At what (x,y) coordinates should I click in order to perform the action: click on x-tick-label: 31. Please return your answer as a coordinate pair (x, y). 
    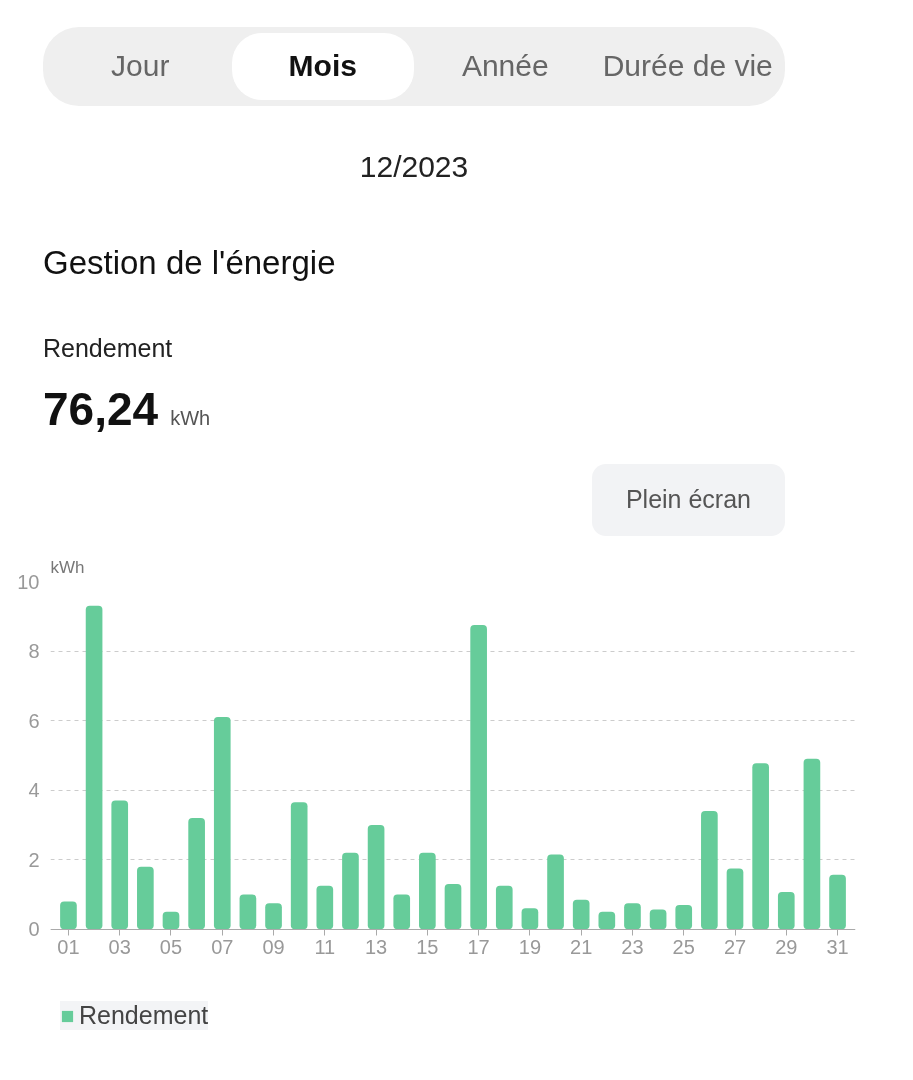
    Looking at the image, I should click on (837, 947).